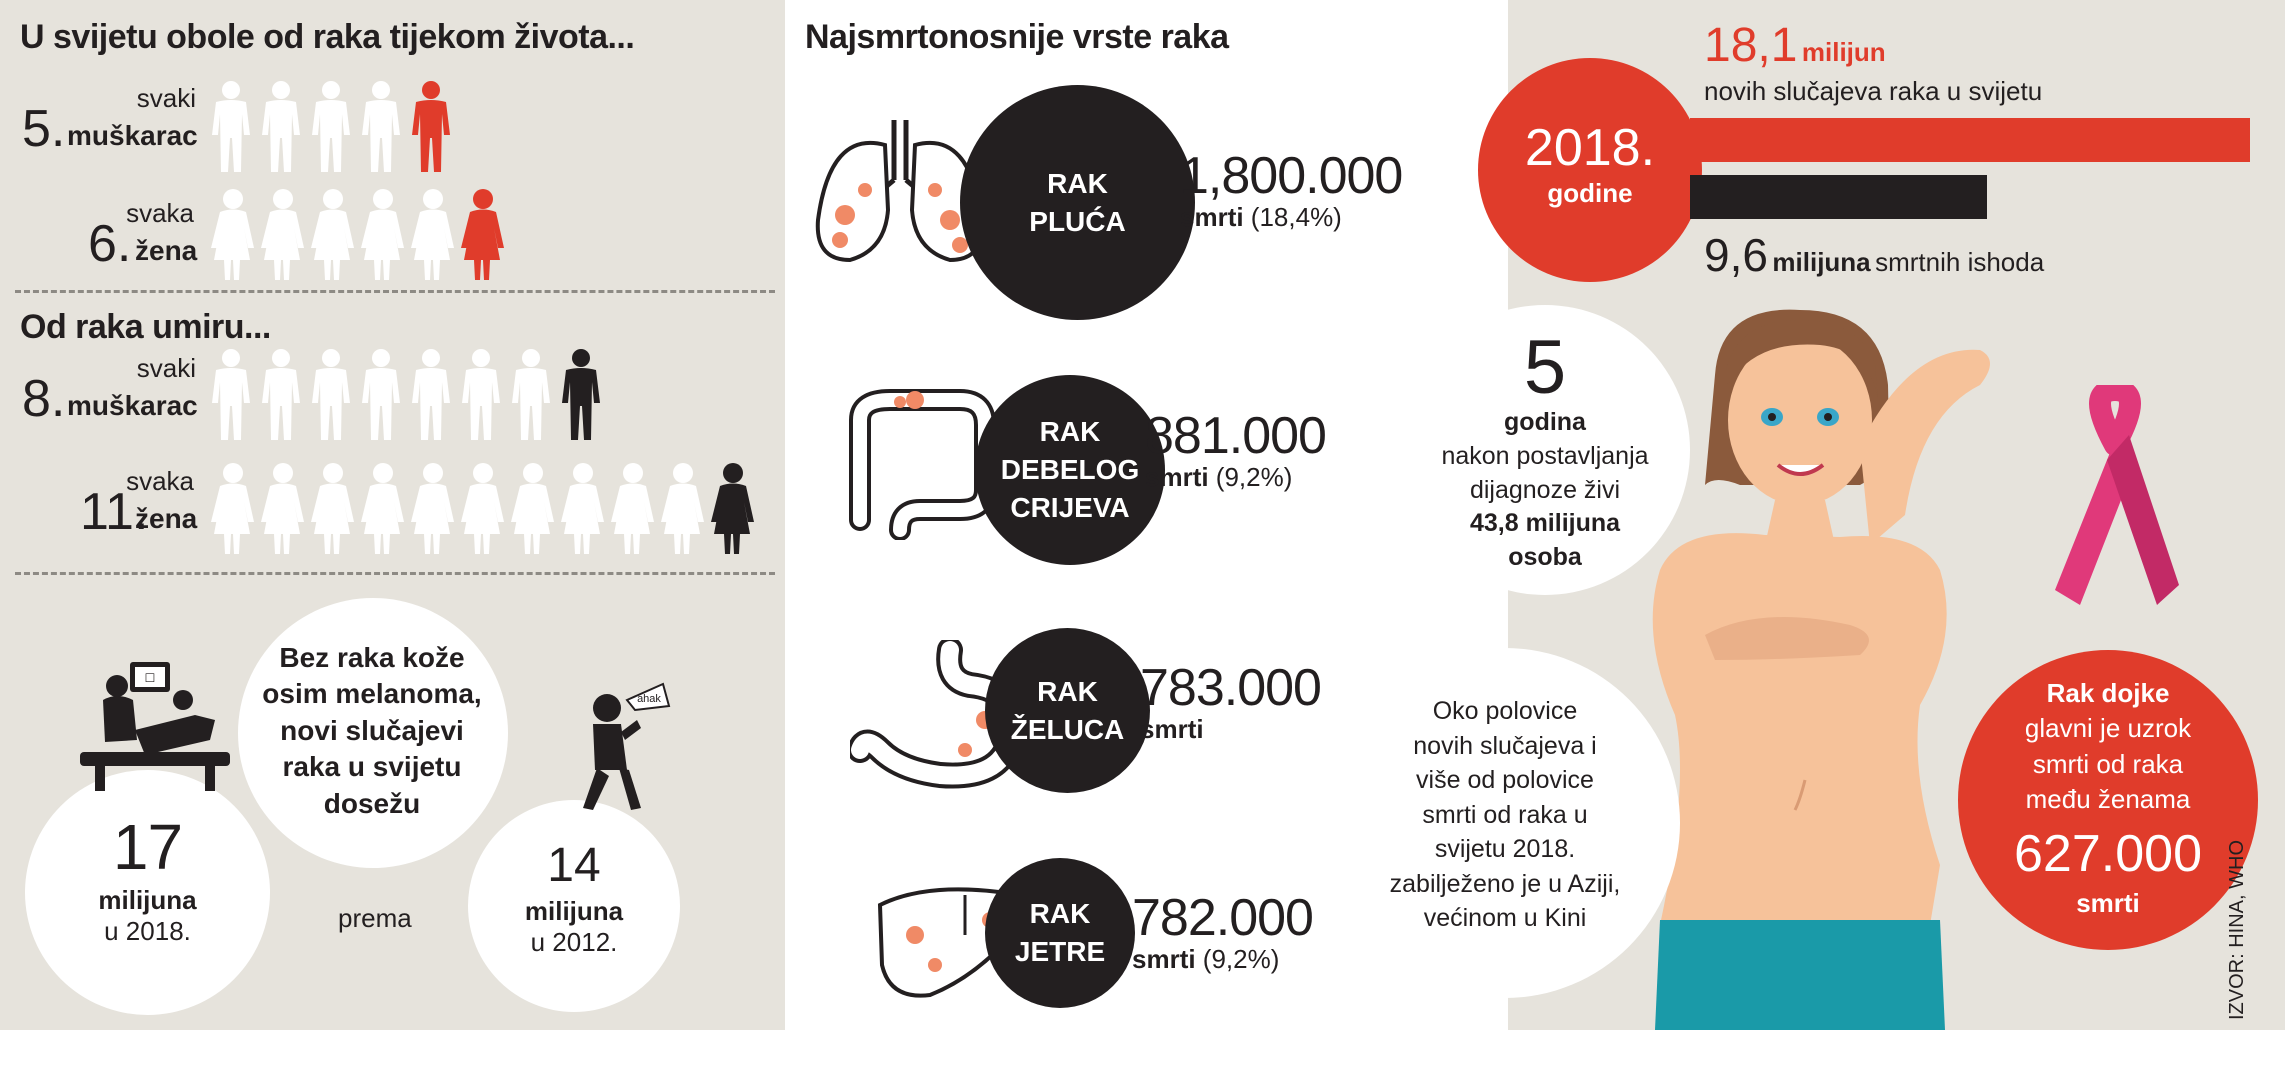 This screenshot has height=1080, width=2285. I want to click on cancer-deaths: 1,800.000 smrti (18,4%), so click(1291, 190).